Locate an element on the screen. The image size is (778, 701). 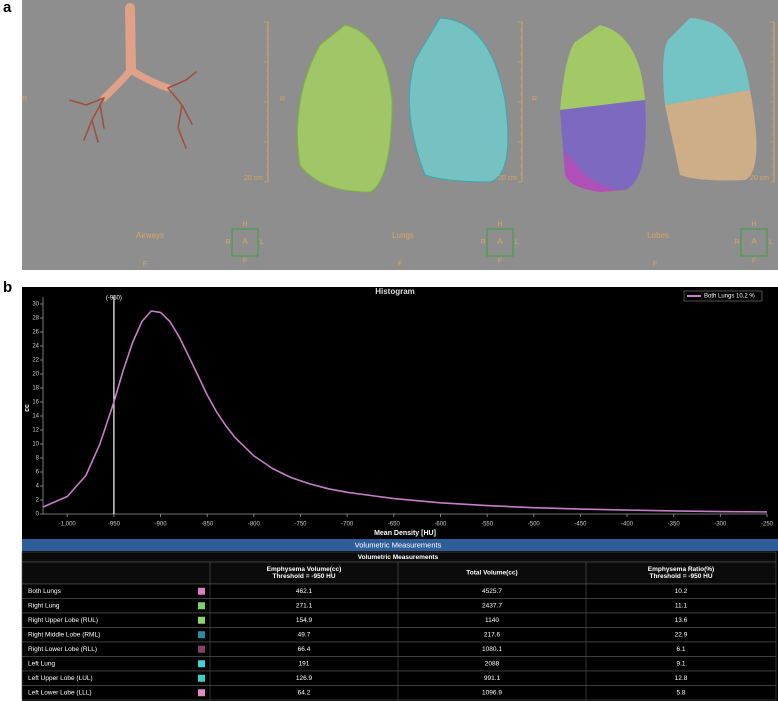
y-tick-label: 12 is located at coordinates (35, 431).